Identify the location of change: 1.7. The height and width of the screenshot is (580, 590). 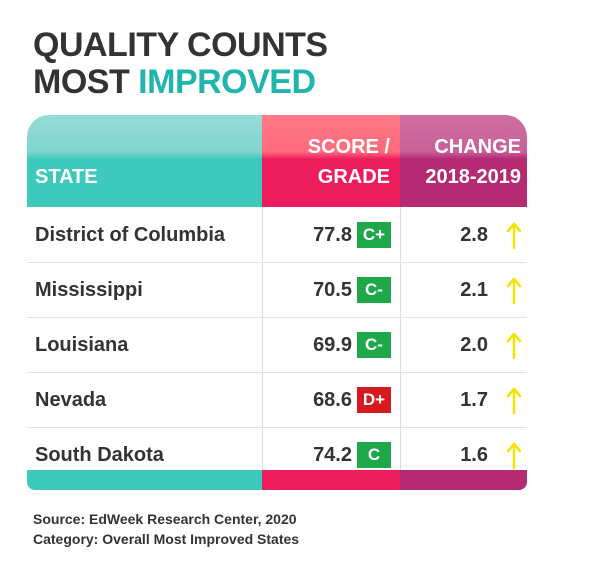
(474, 399).